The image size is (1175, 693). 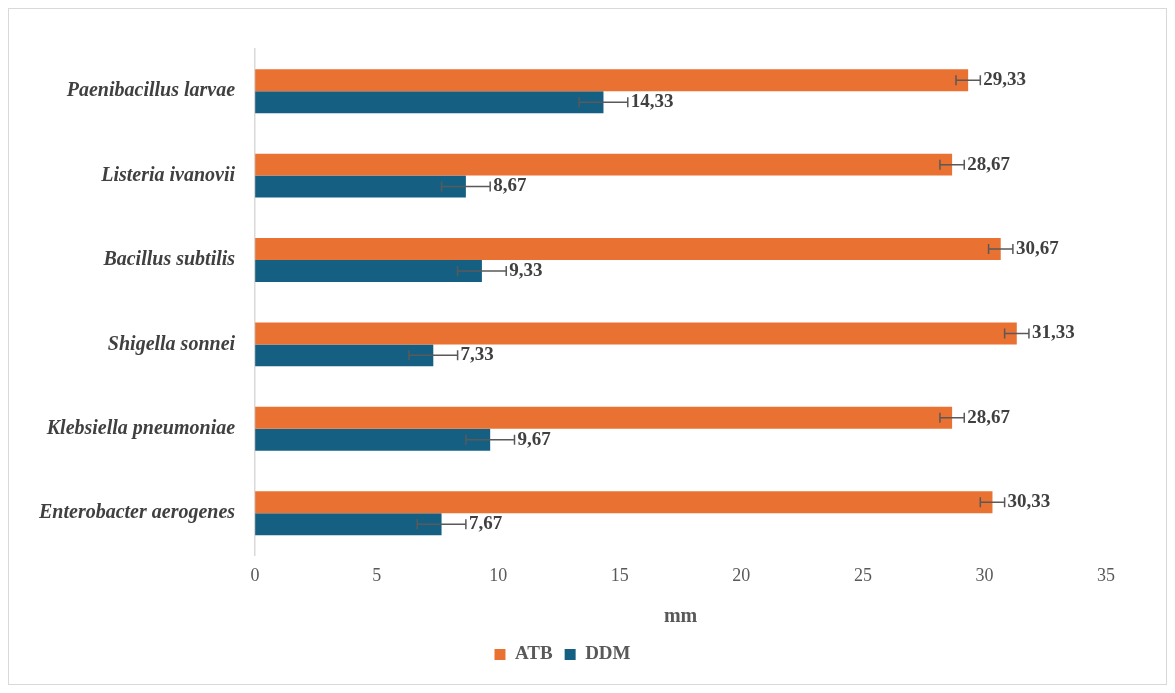 What do you see at coordinates (984, 574) in the screenshot?
I see `x-tick-label: 30` at bounding box center [984, 574].